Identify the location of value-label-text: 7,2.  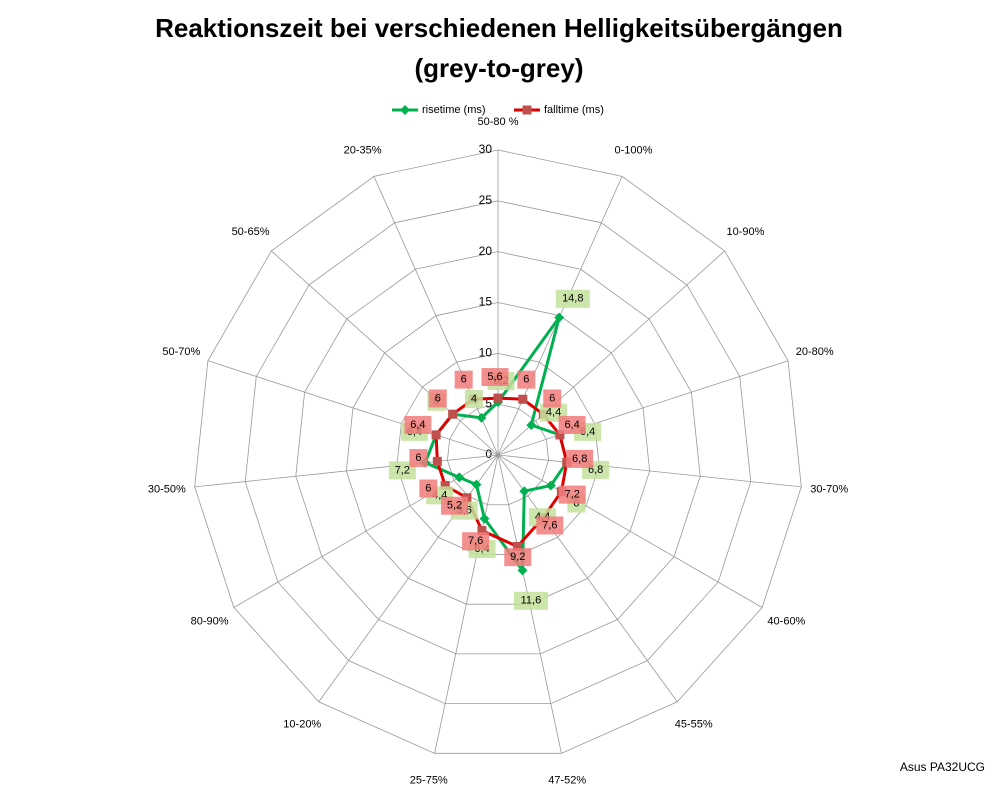
(402, 470).